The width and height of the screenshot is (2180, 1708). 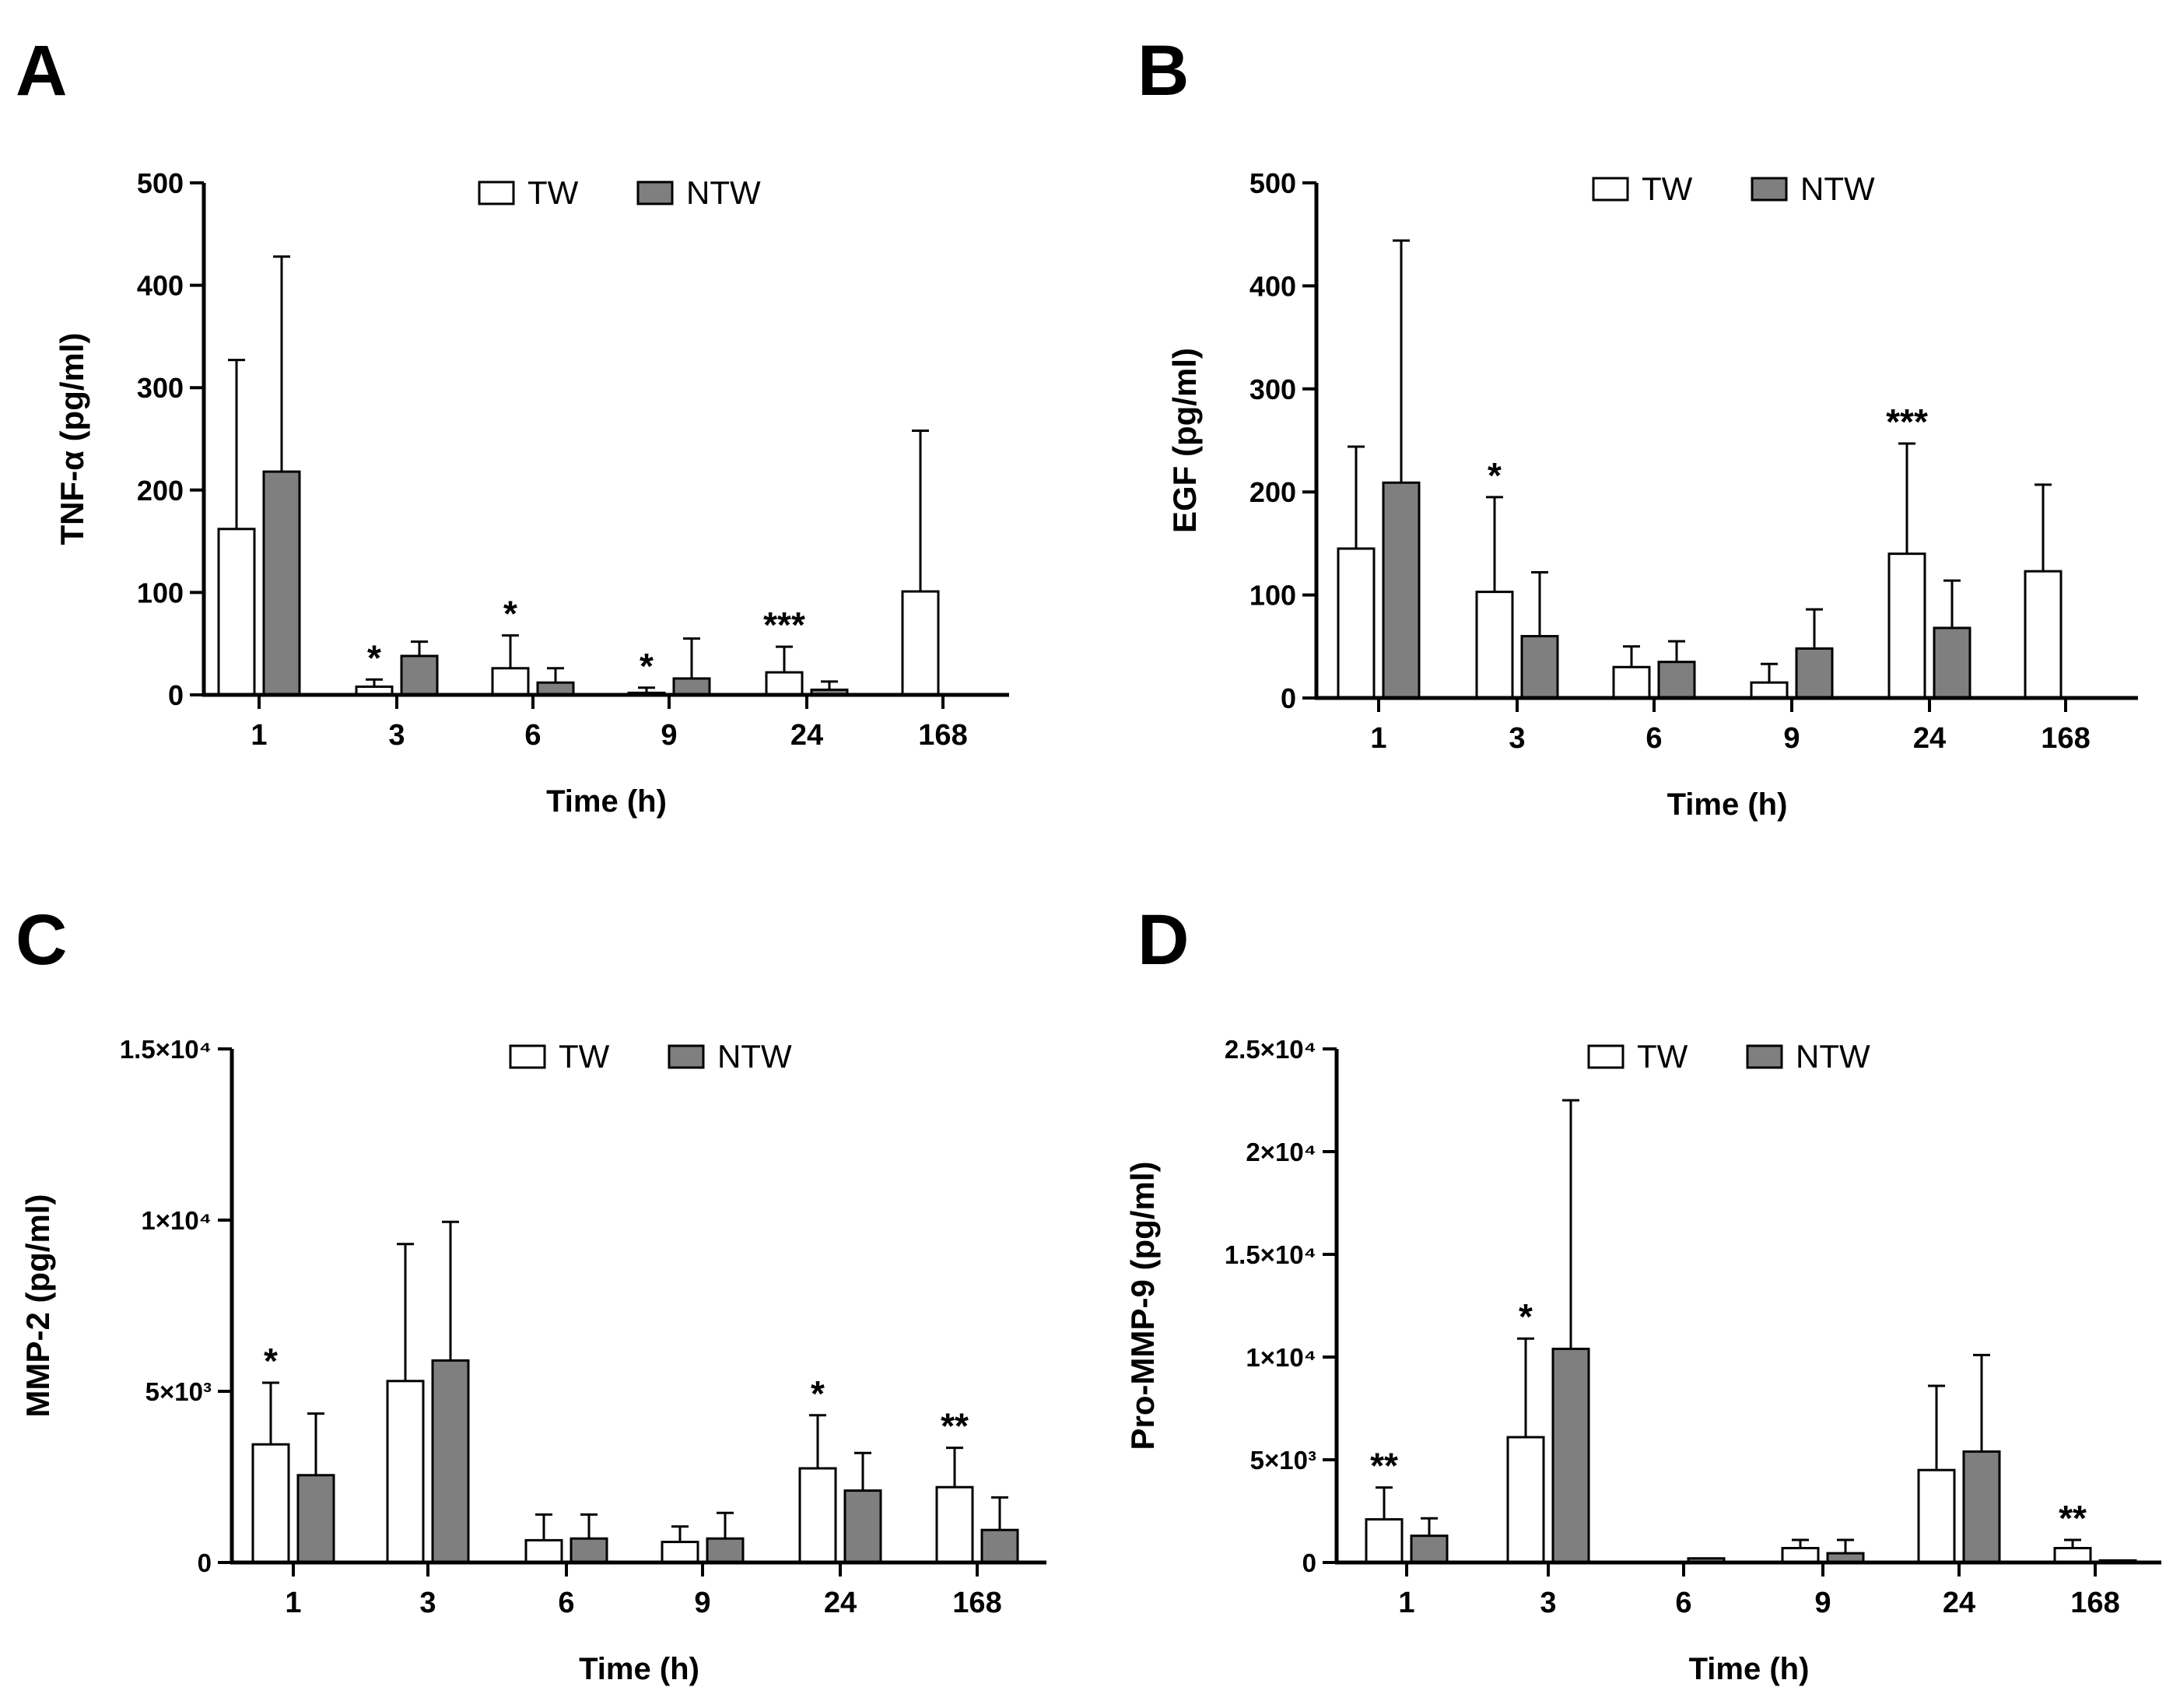 What do you see at coordinates (37, 1306) in the screenshot?
I see `y-axis-label: MMP-2 (pg/ml)` at bounding box center [37, 1306].